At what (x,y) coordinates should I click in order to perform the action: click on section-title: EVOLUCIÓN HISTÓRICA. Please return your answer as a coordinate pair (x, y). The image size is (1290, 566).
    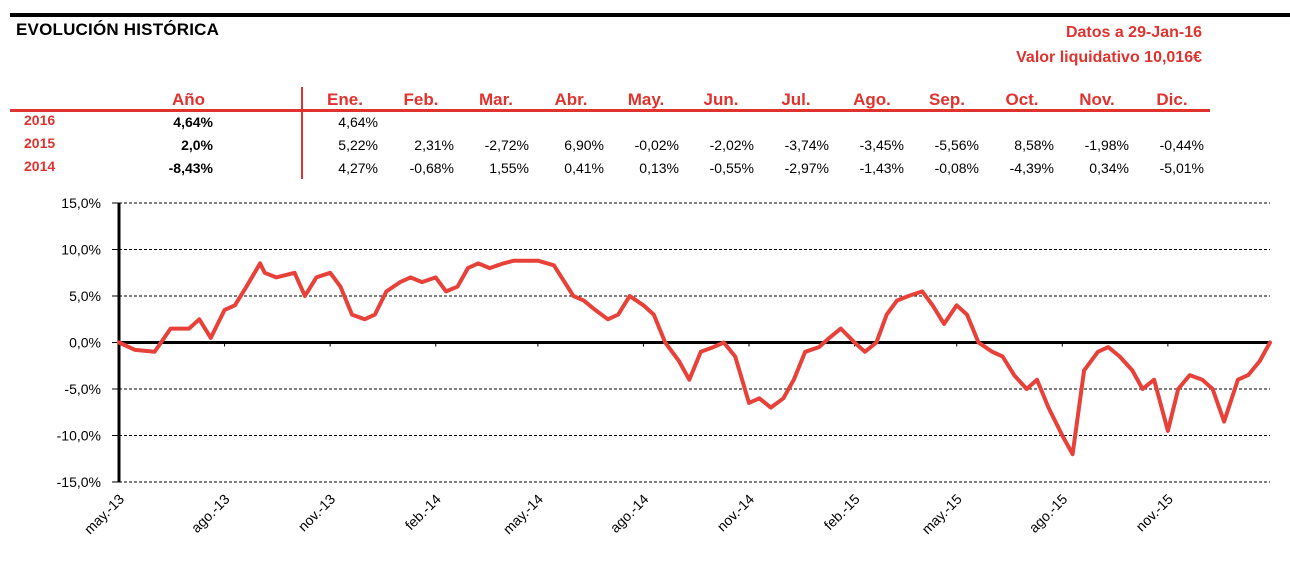
    Looking at the image, I should click on (118, 29).